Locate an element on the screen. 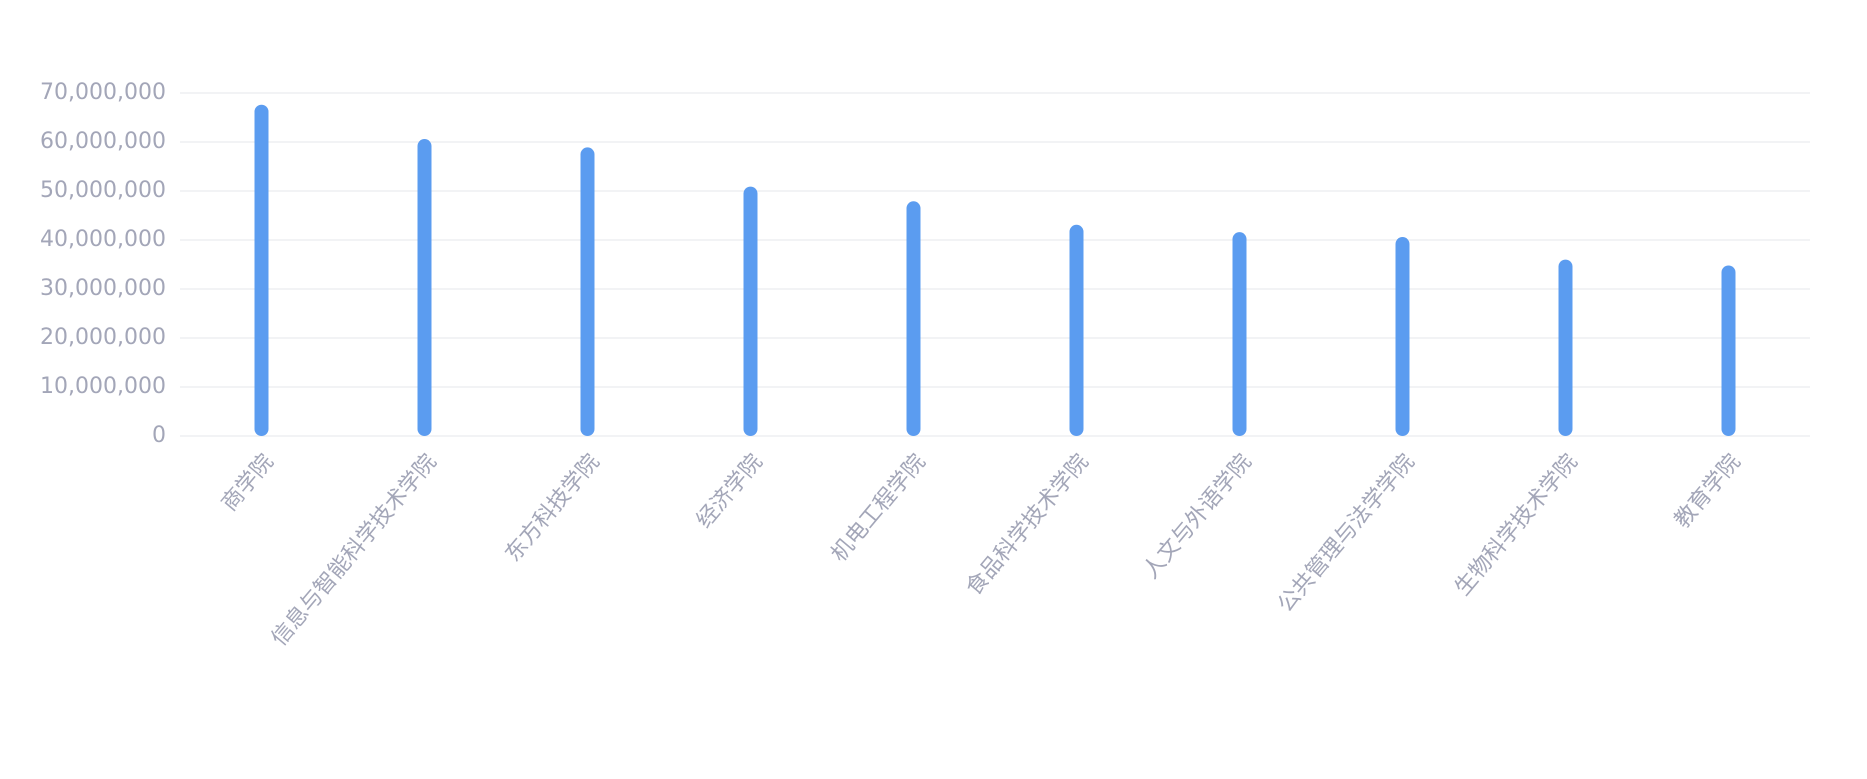 The height and width of the screenshot is (779, 1867). x-tick-label: 生物科学技术学院 is located at coordinates (1516, 525).